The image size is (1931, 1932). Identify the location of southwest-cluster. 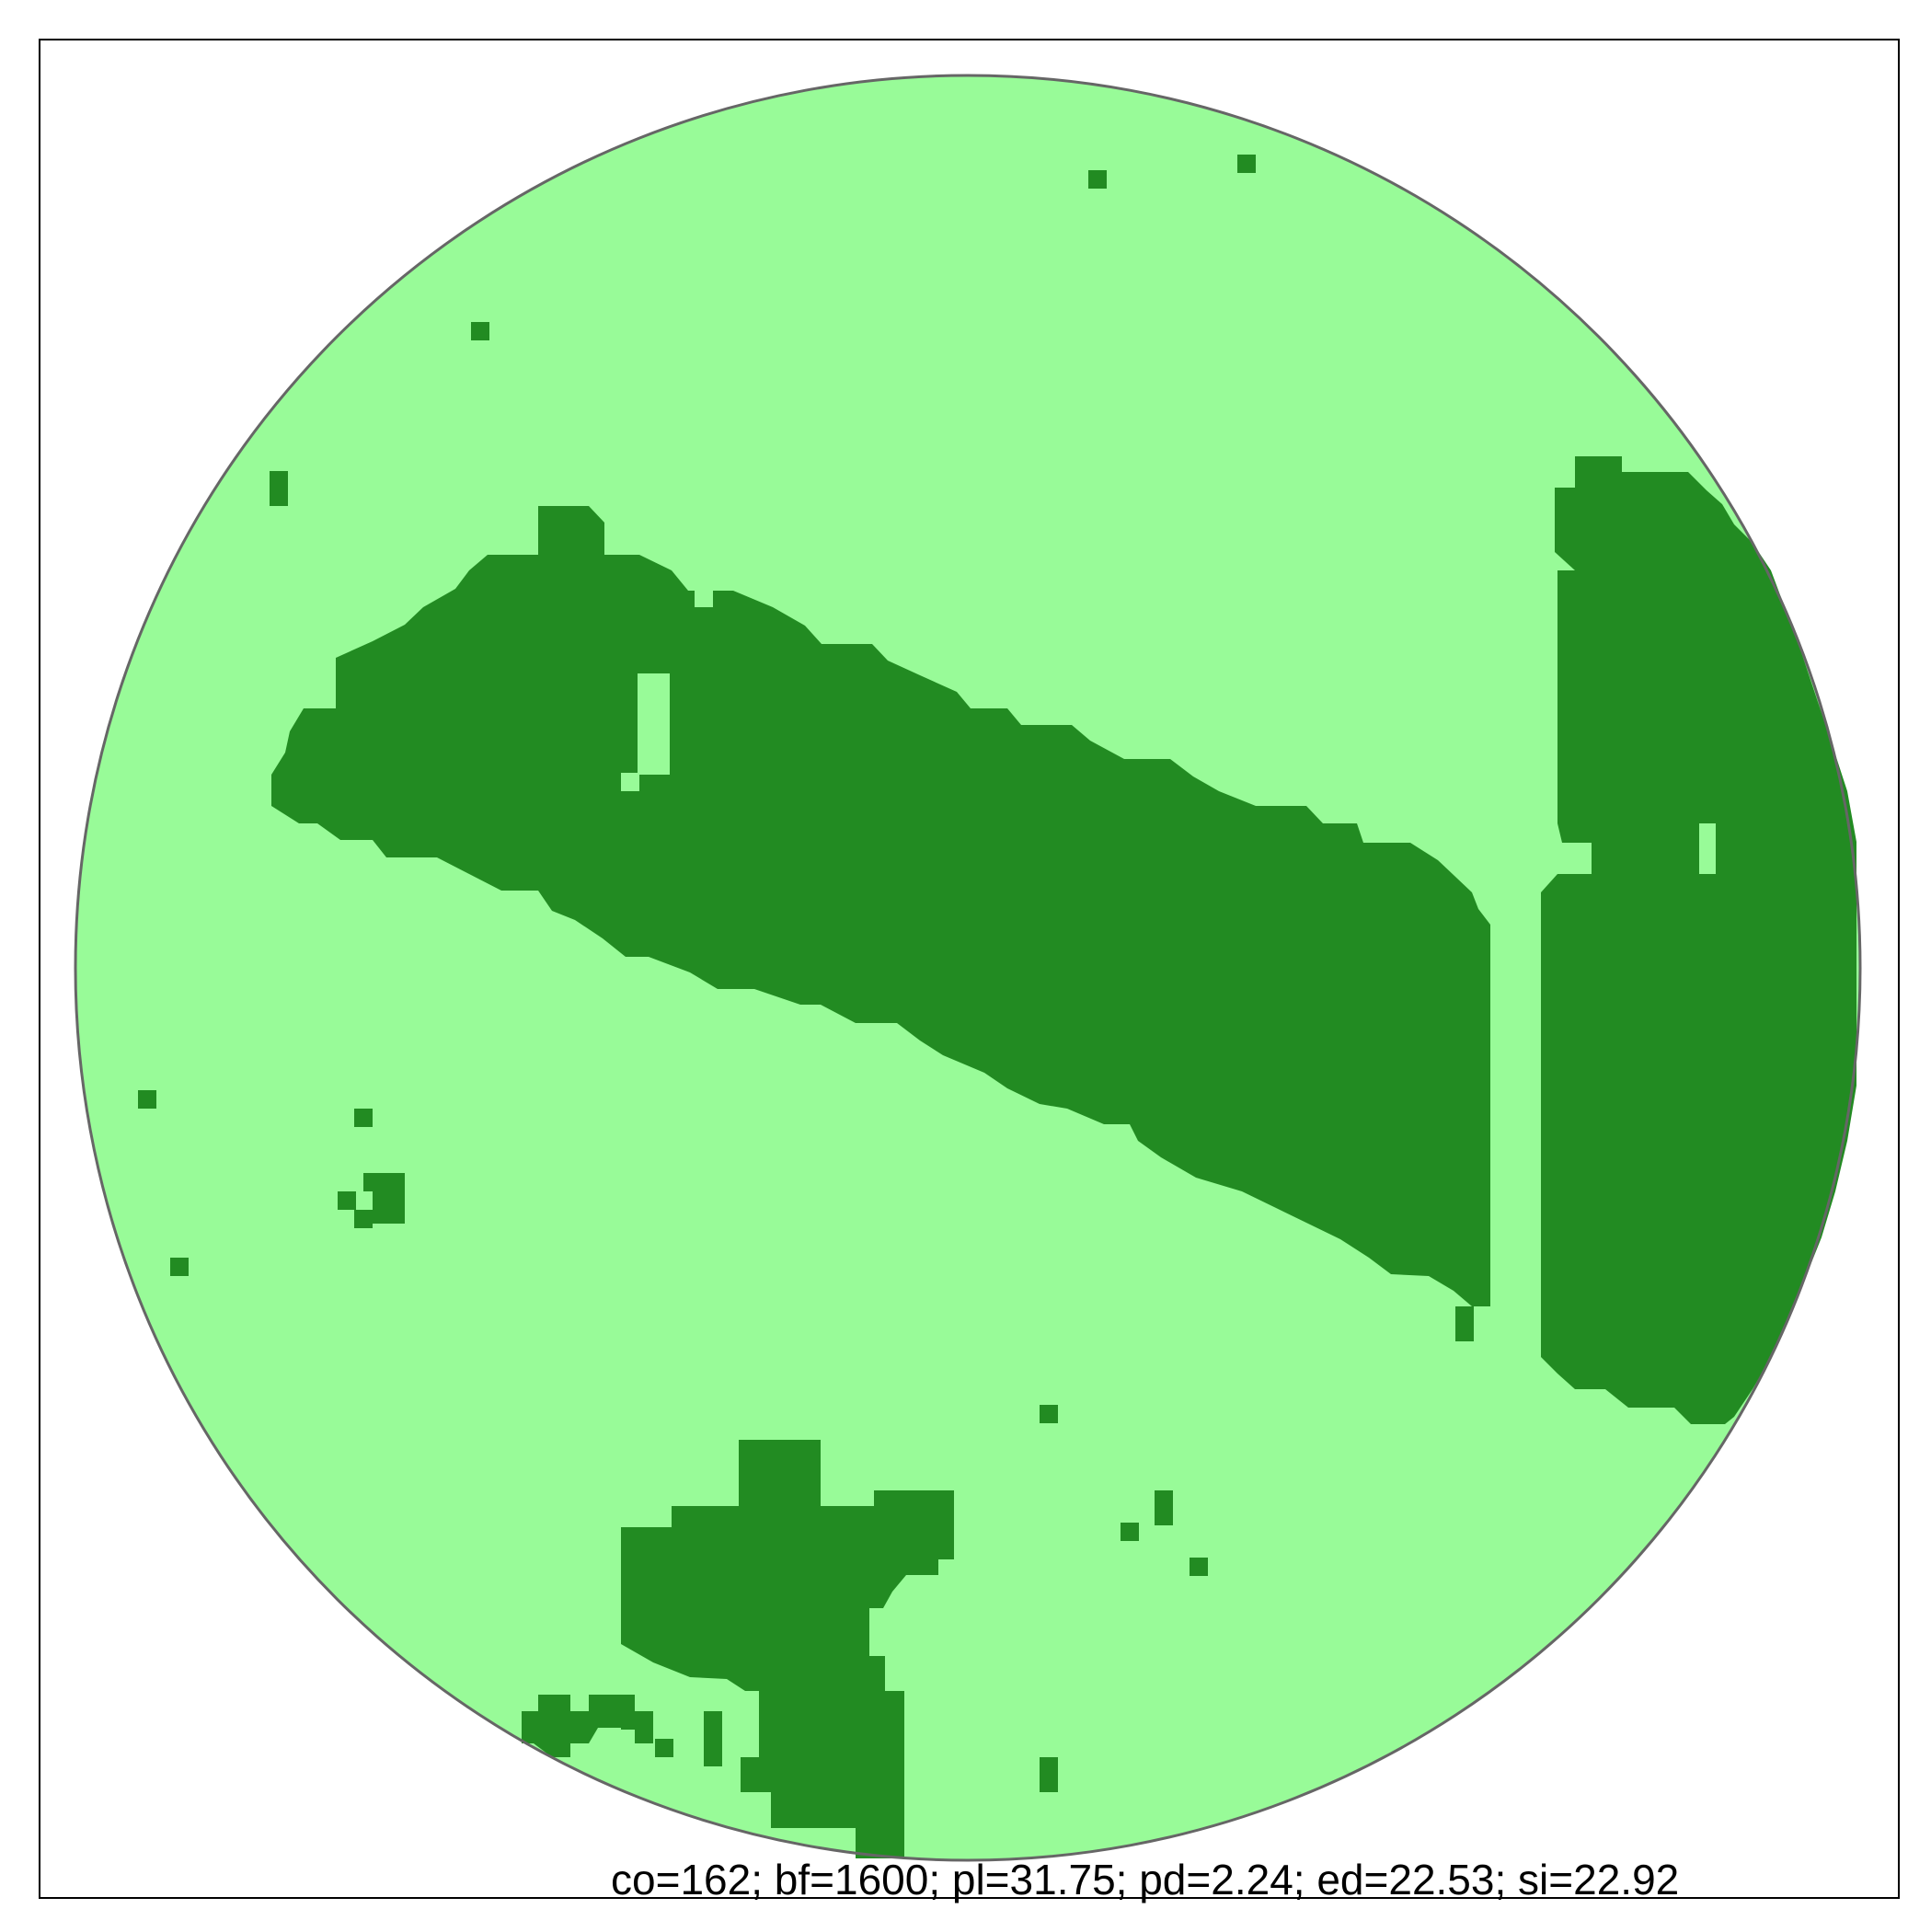
(588, 1726).